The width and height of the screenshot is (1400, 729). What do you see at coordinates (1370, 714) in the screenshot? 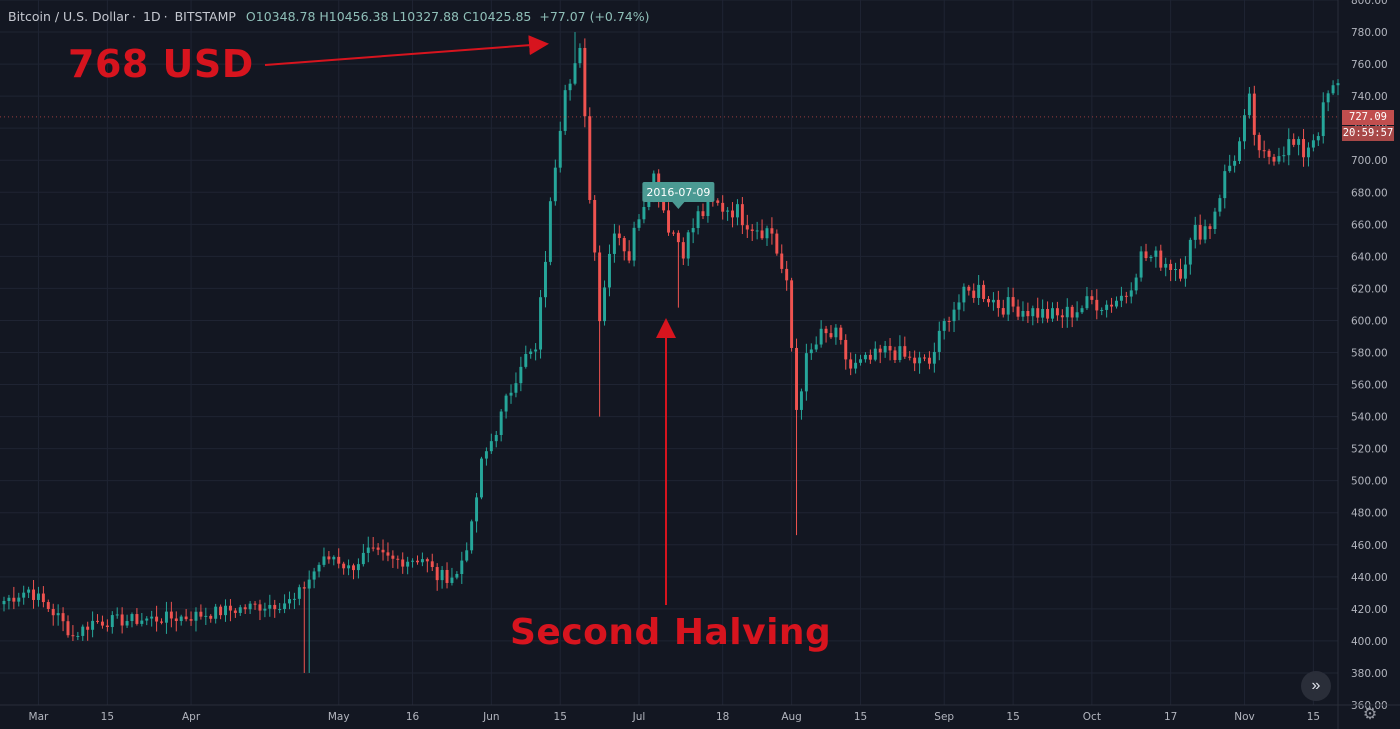
I see `gear-icon: ⚙` at bounding box center [1370, 714].